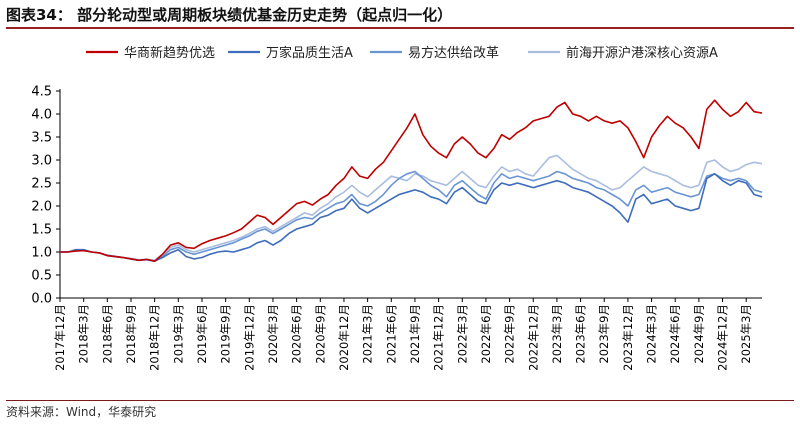 This screenshot has width=800, height=424. Describe the element at coordinates (202, 334) in the screenshot. I see `x-tick-label: 2019年6月` at that location.